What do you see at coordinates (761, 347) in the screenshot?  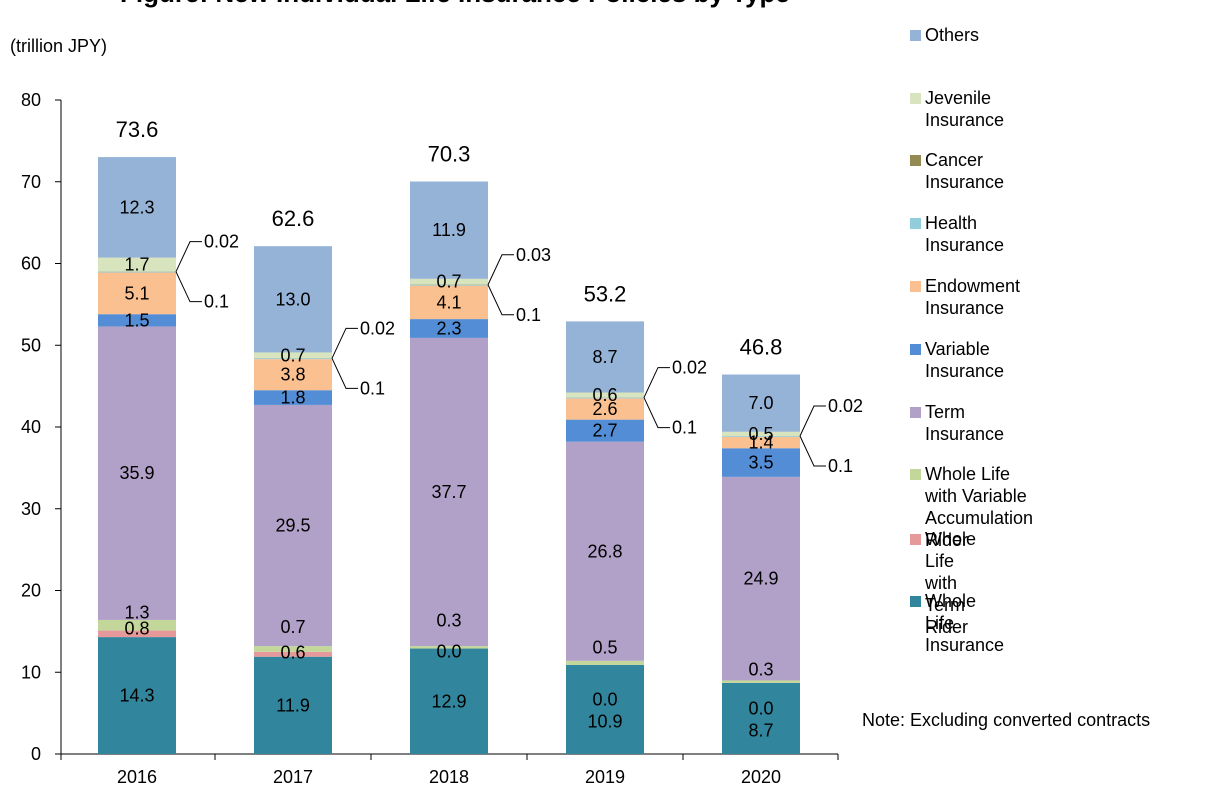 I see `total-label: 46.8` at bounding box center [761, 347].